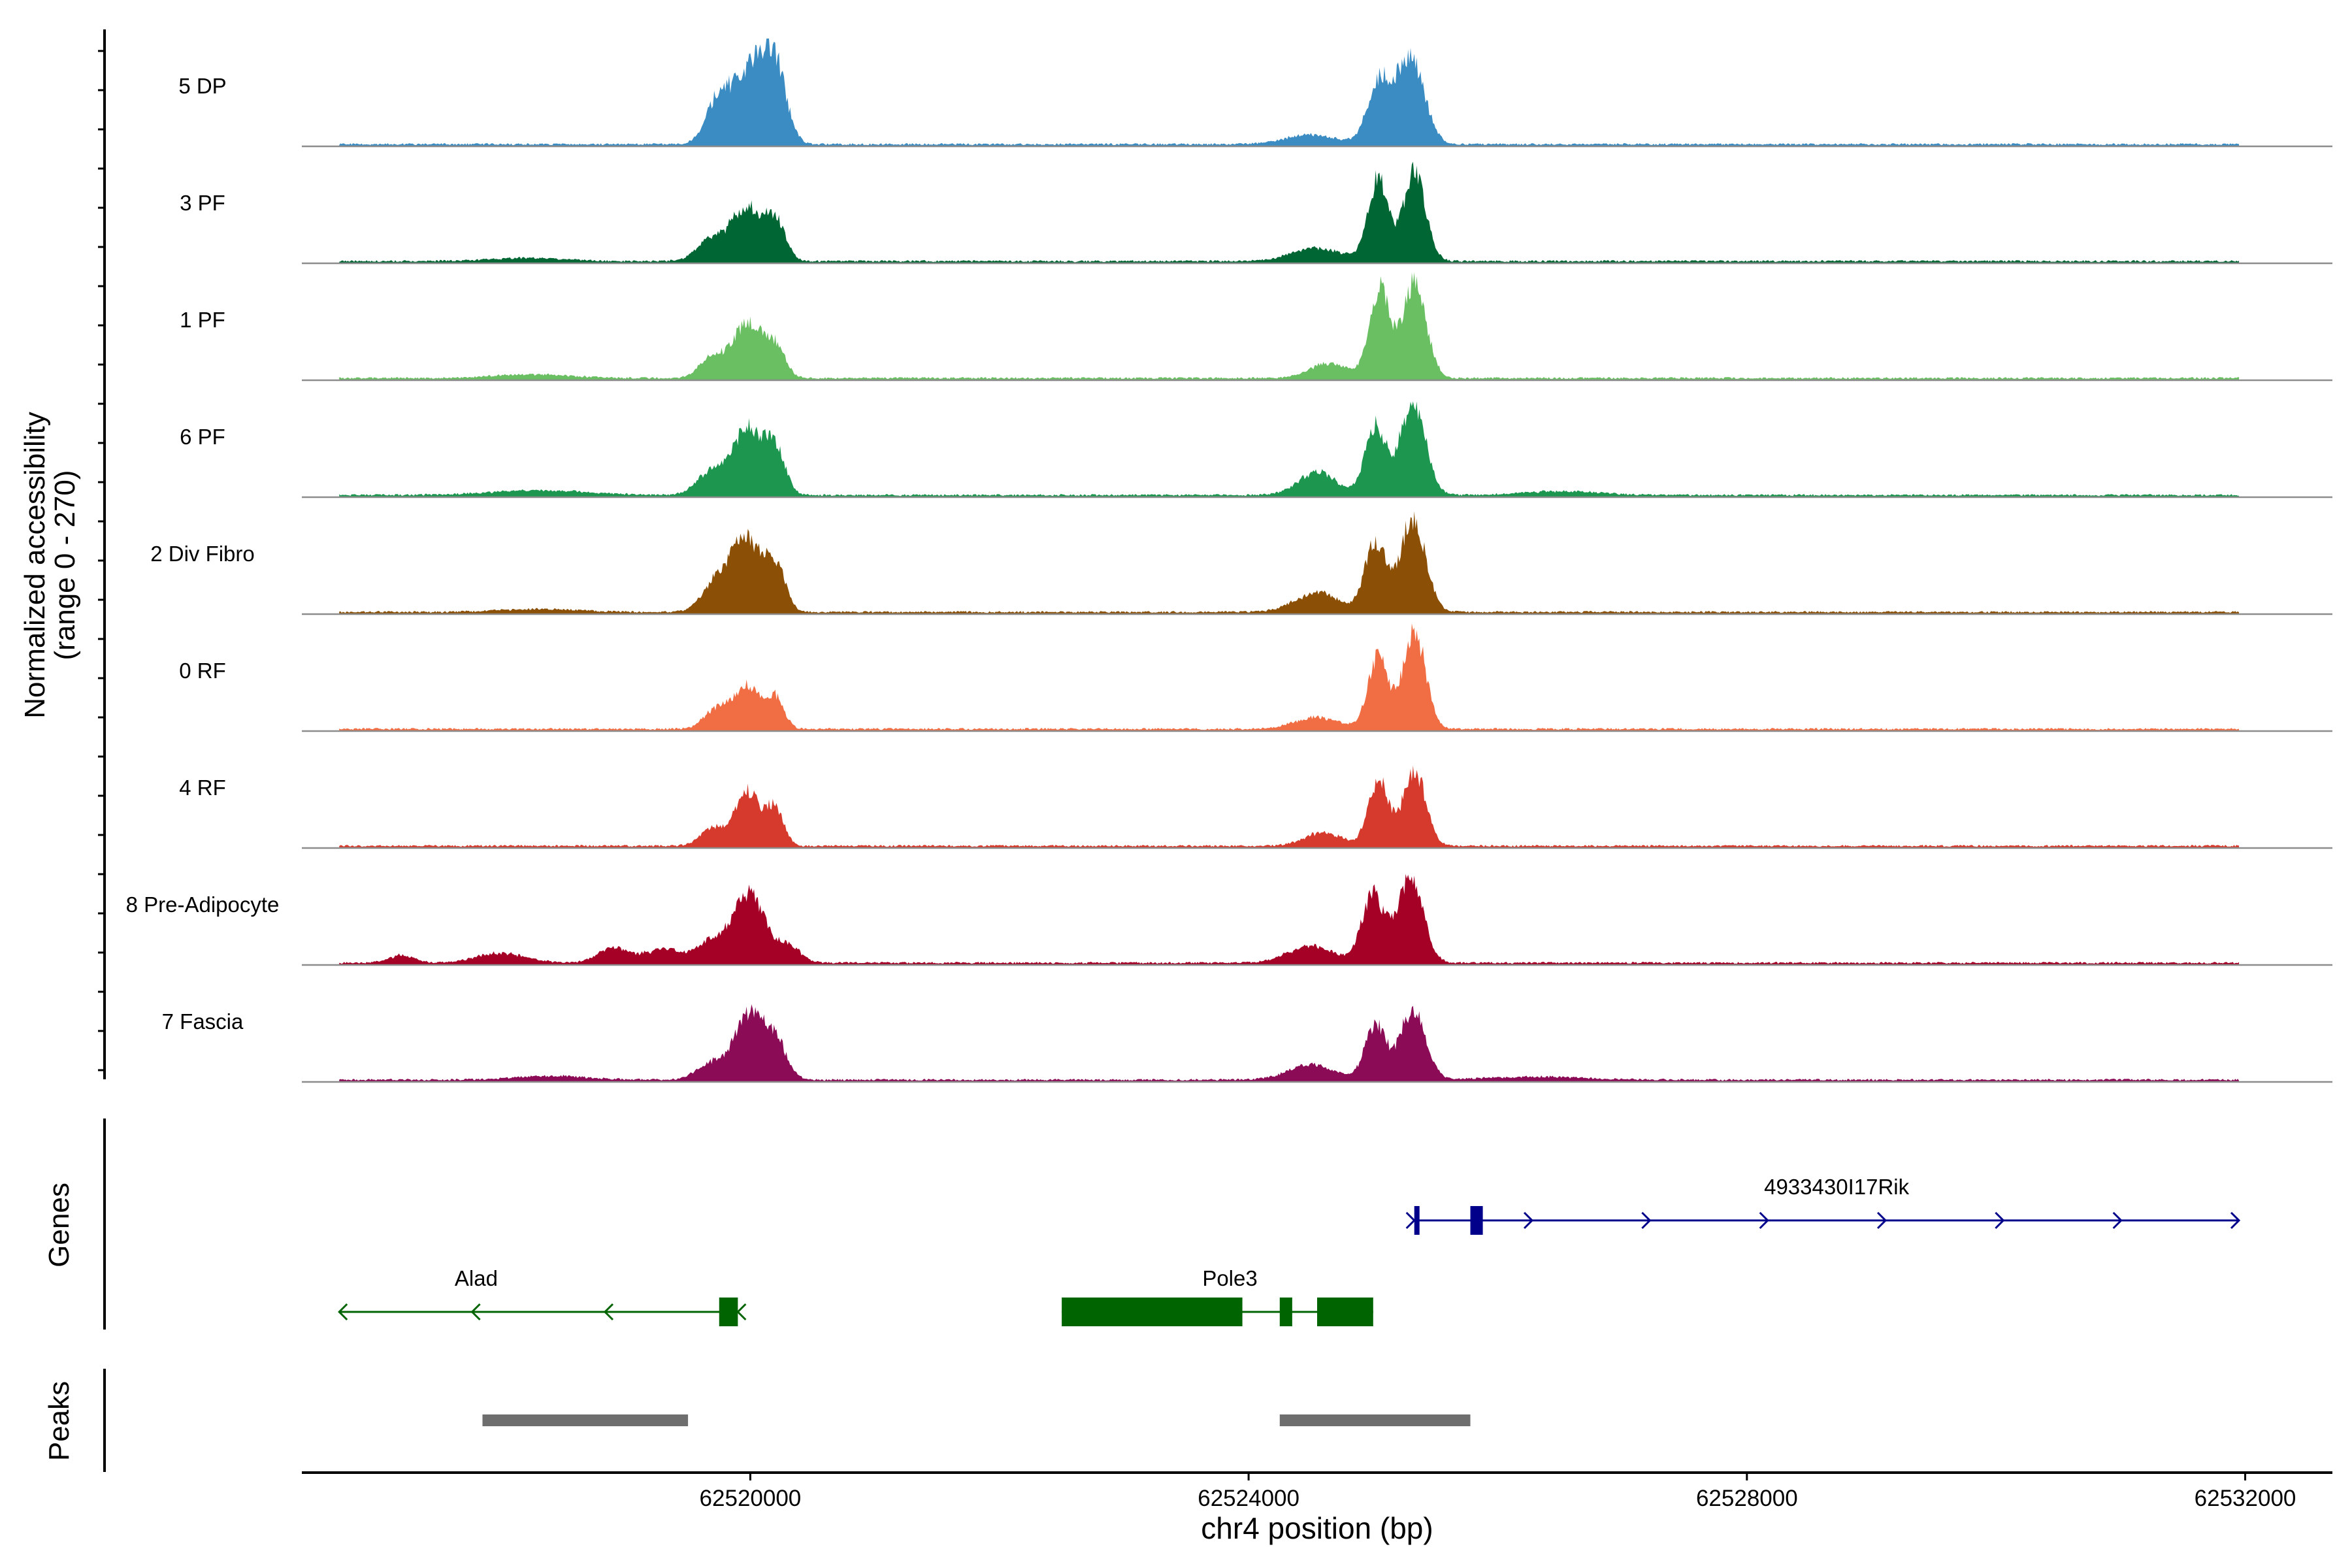 This screenshot has width=2352, height=1568. I want to click on track-label: 6 PF, so click(202, 437).